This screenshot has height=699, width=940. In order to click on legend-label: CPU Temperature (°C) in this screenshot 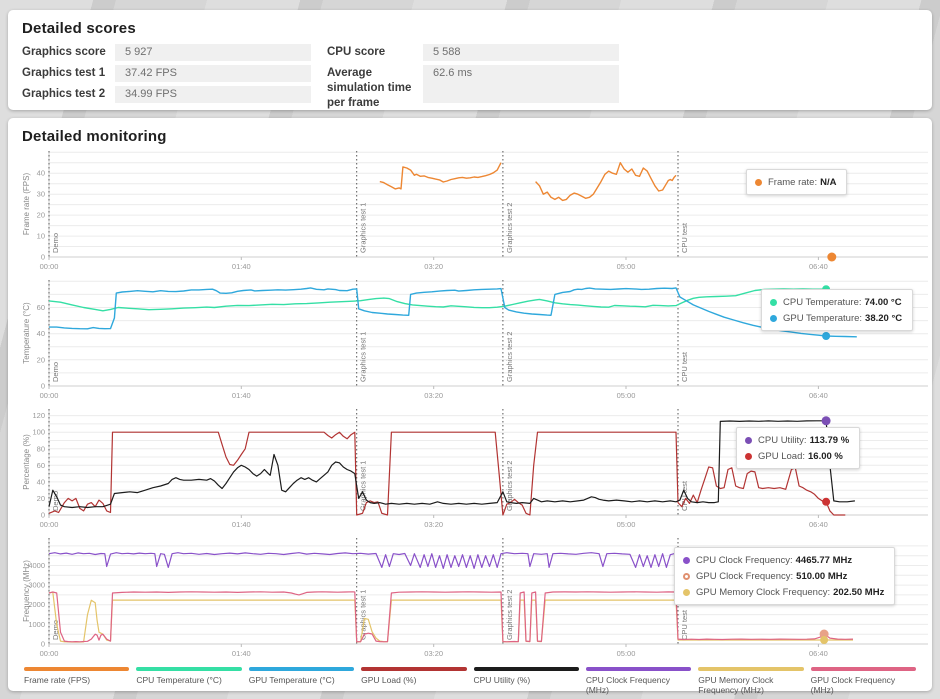, I will do `click(179, 680)`.